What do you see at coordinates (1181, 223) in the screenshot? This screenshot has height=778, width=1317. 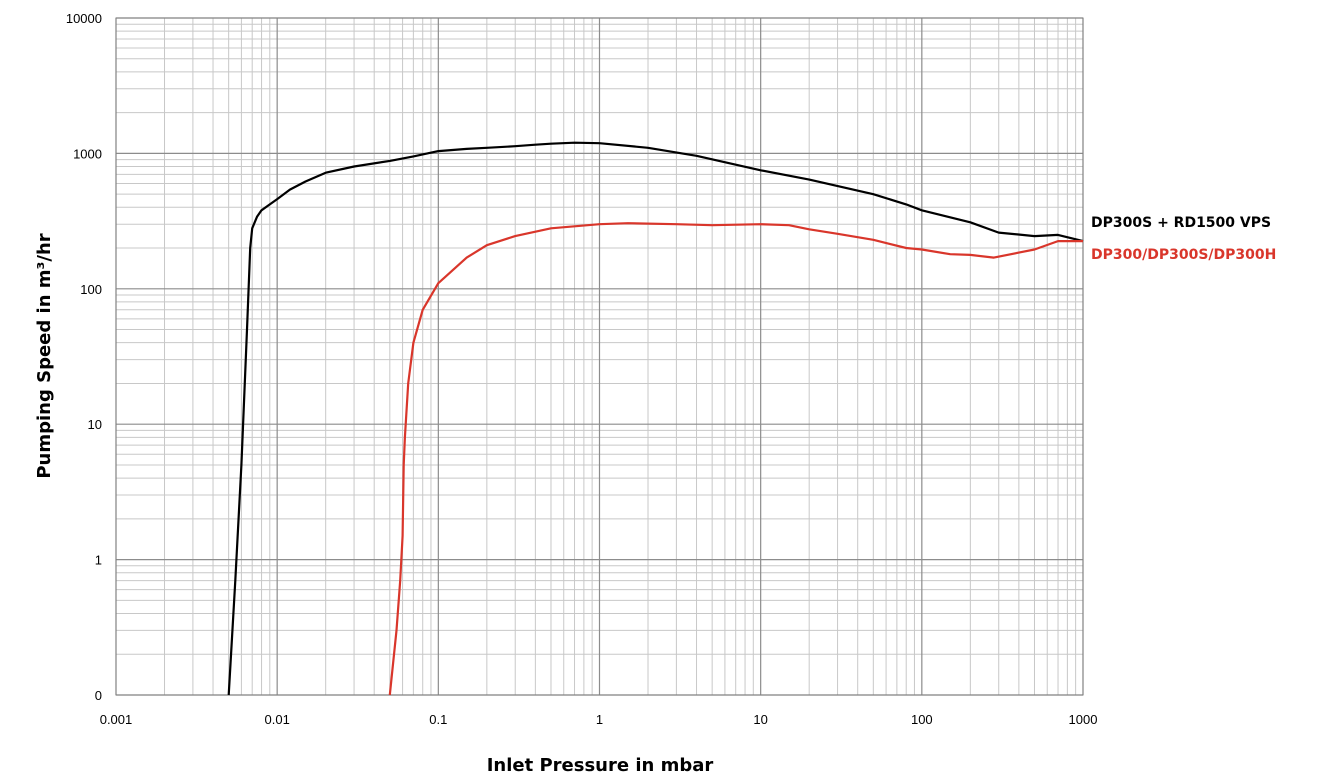 I see `series-label-1: DP300S + RD1500 VPS` at bounding box center [1181, 223].